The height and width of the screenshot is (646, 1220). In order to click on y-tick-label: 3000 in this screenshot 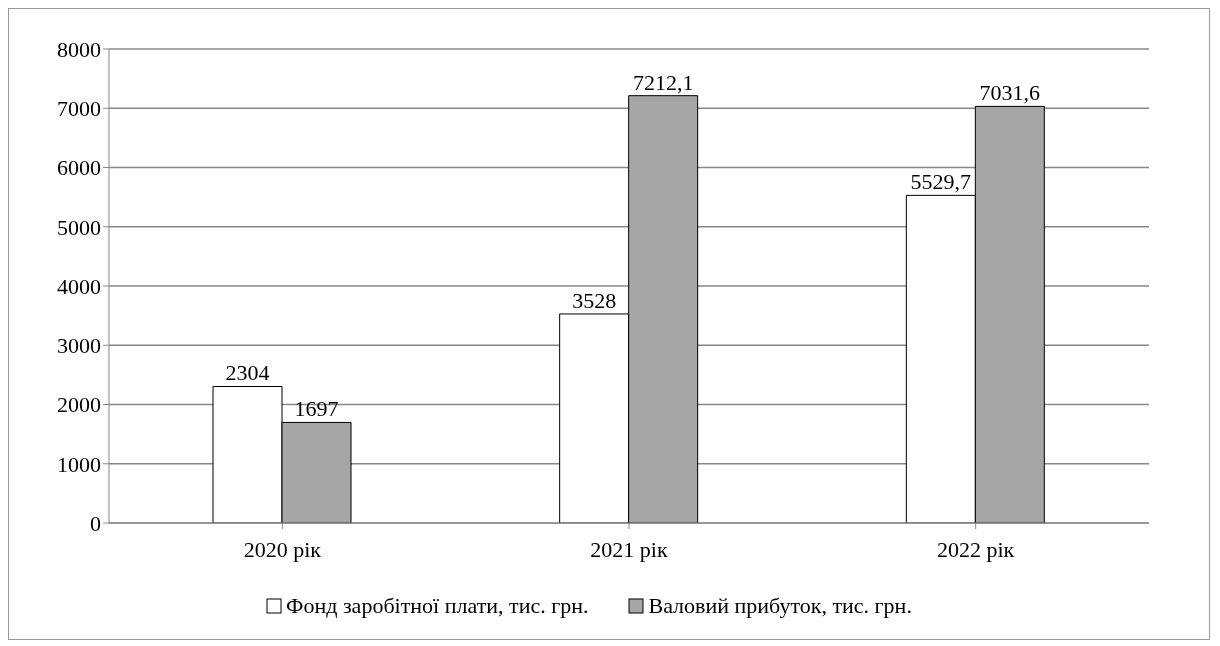, I will do `click(79, 346)`.